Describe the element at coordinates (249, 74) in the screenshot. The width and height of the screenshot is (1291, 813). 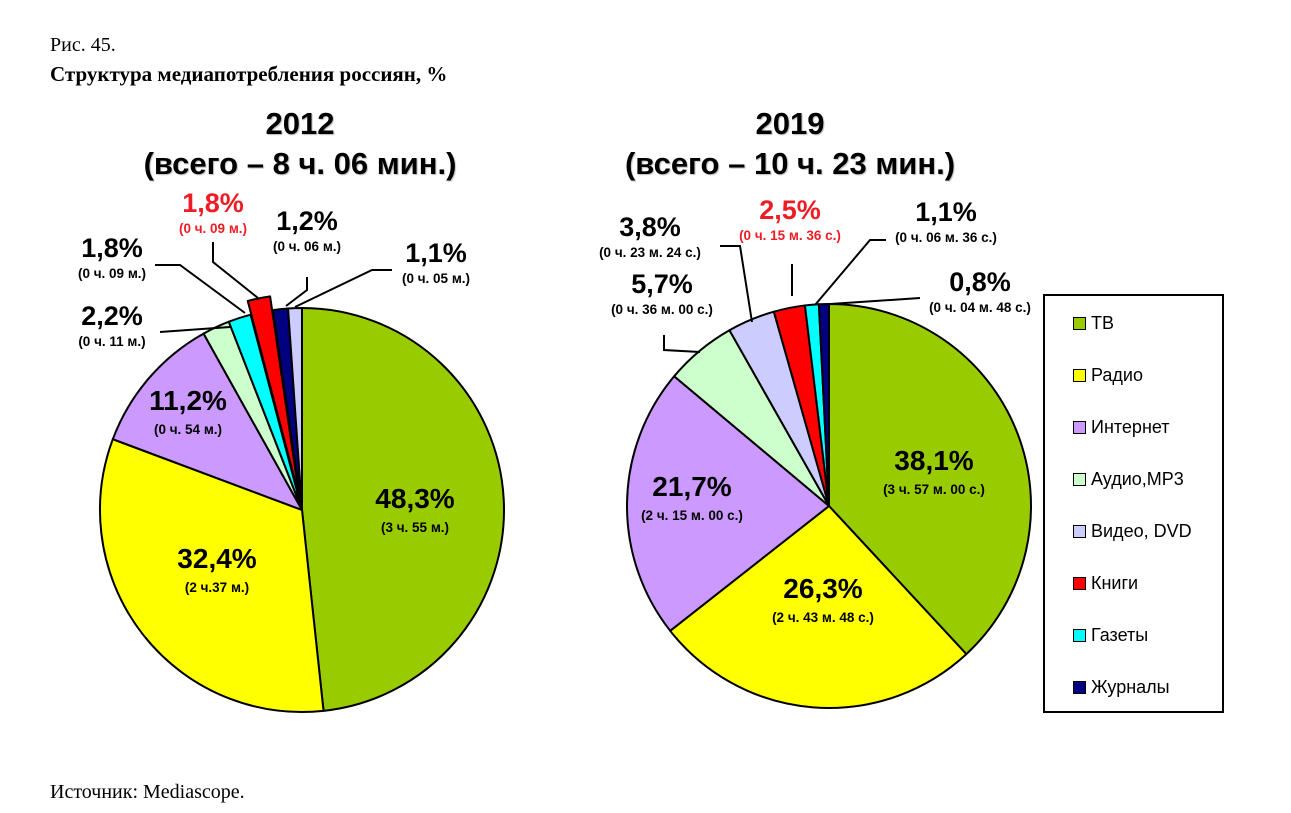
I see `figure-title: Структура медиапотребления россиян, %` at that location.